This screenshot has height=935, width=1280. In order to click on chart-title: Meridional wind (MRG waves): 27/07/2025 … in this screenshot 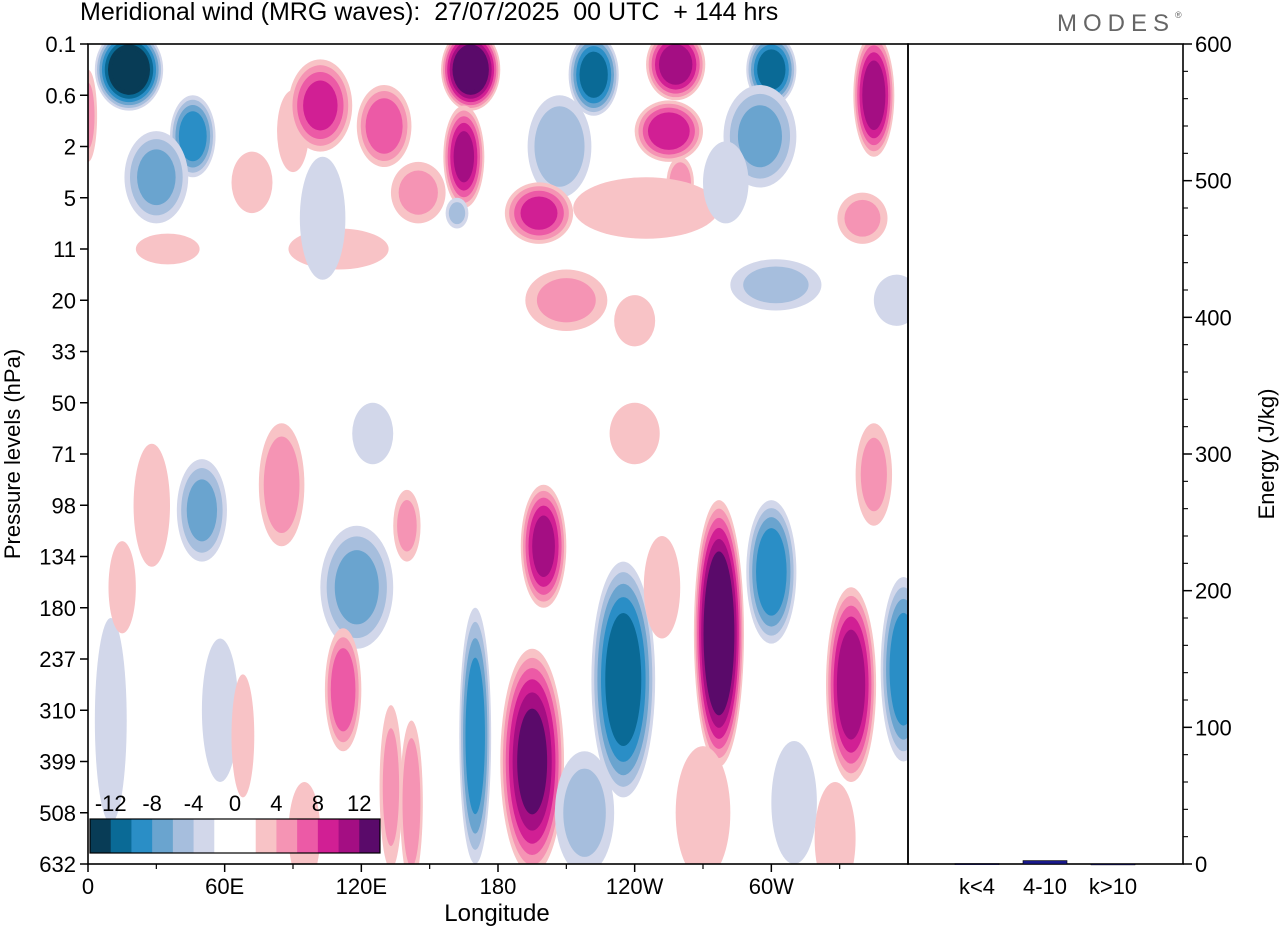, I will do `click(429, 13)`.